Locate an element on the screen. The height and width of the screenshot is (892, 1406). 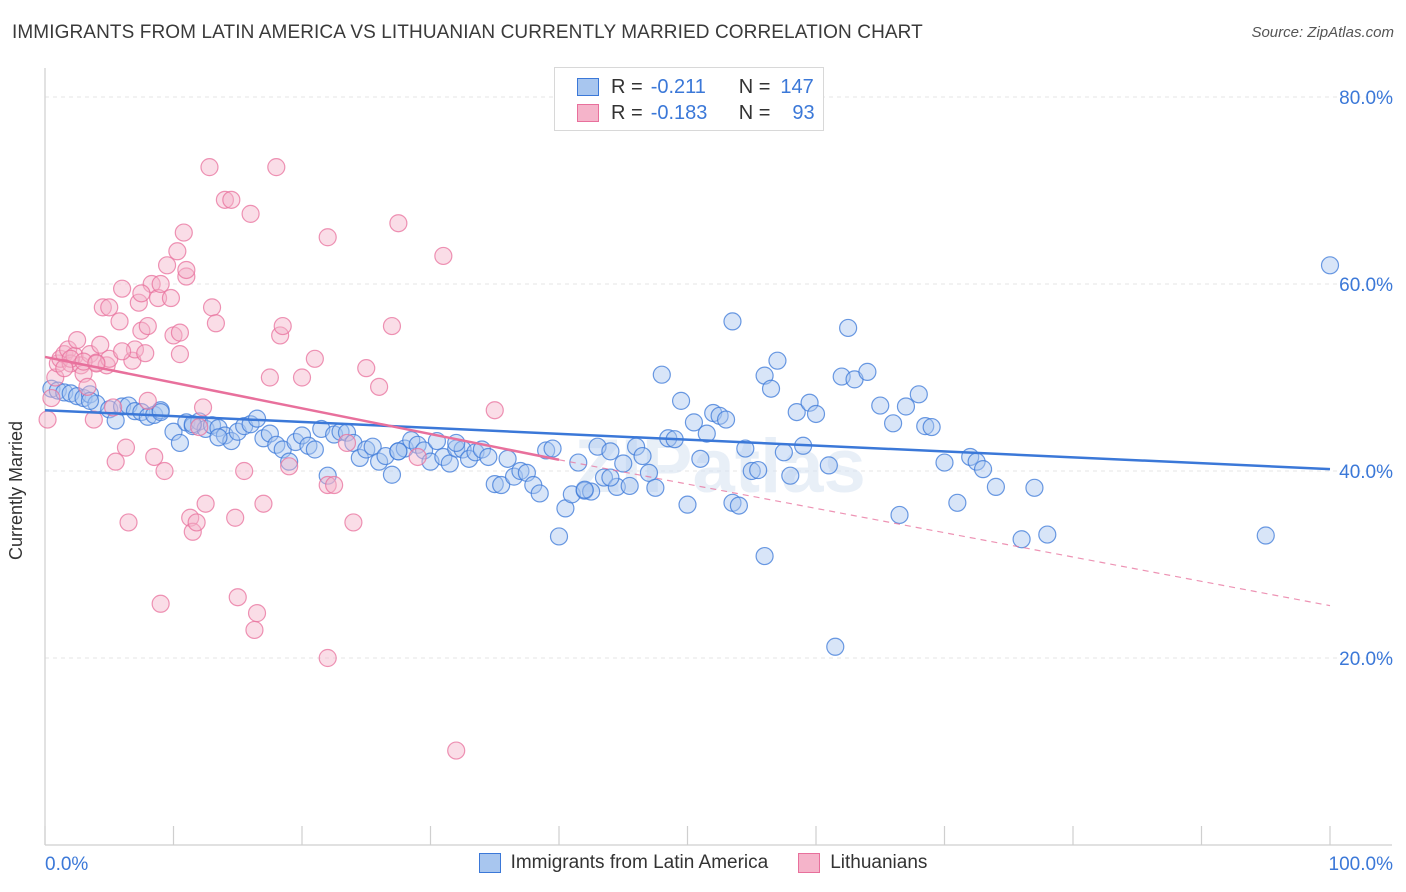
watermark: ZIPatlas is located at coordinates (719, 466).